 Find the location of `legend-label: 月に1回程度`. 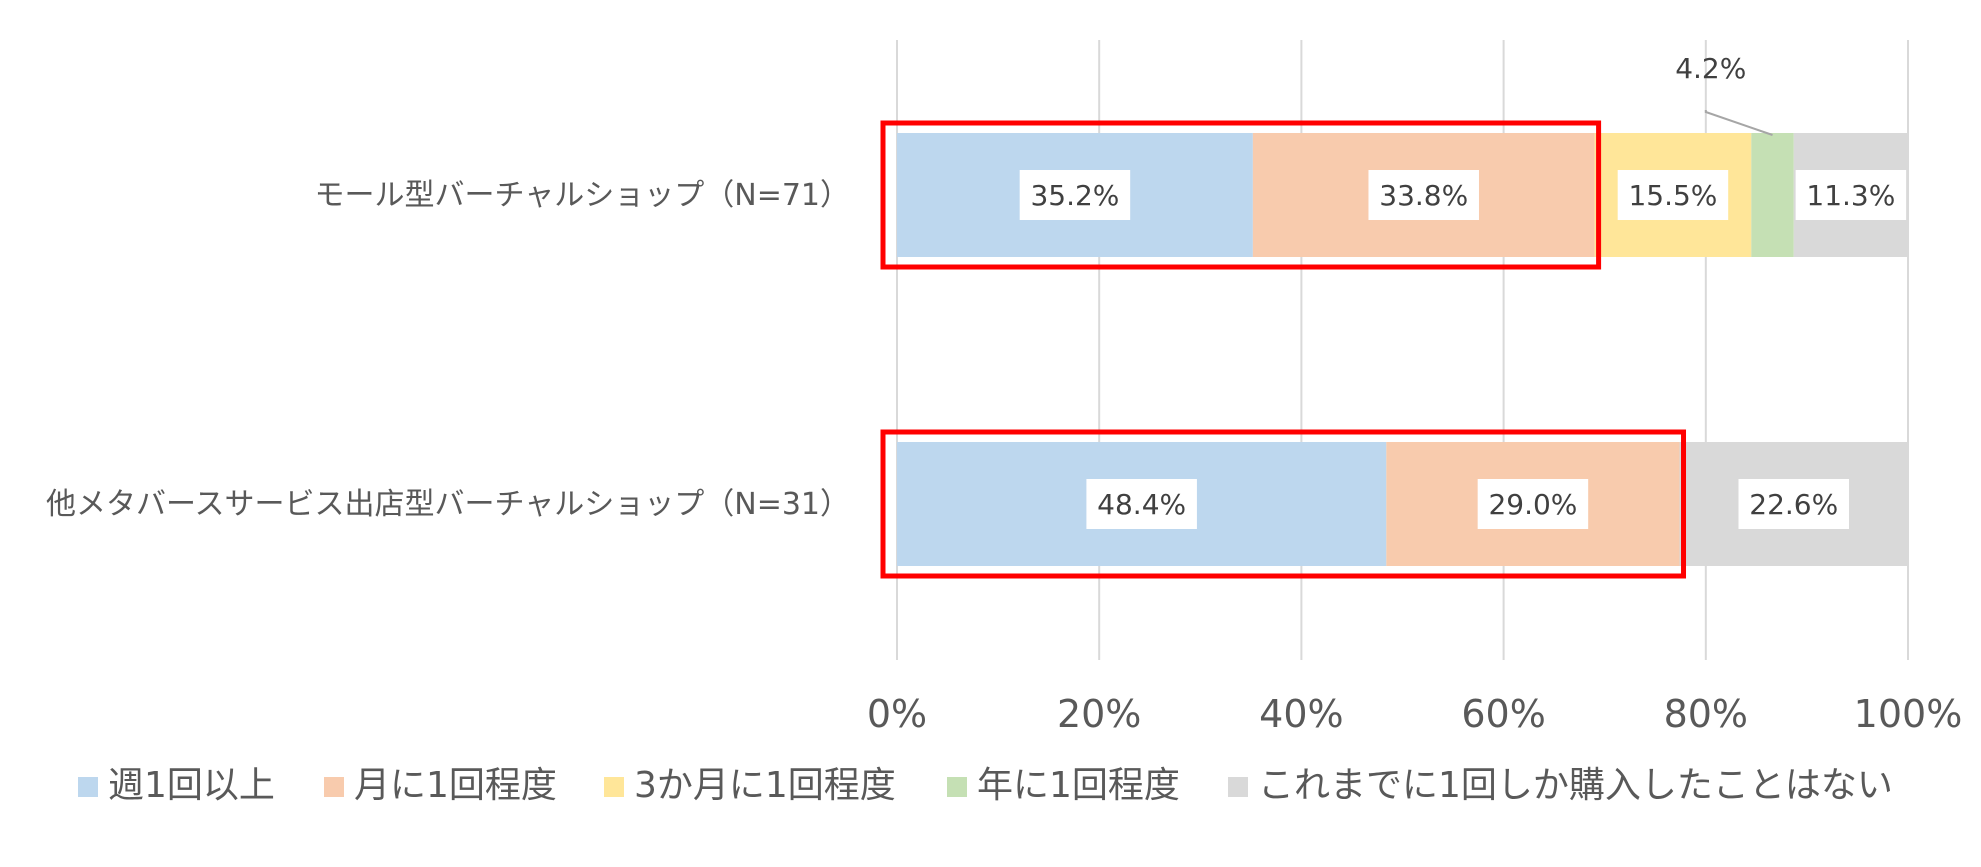

legend-label: 月に1回程度 is located at coordinates (455, 785).